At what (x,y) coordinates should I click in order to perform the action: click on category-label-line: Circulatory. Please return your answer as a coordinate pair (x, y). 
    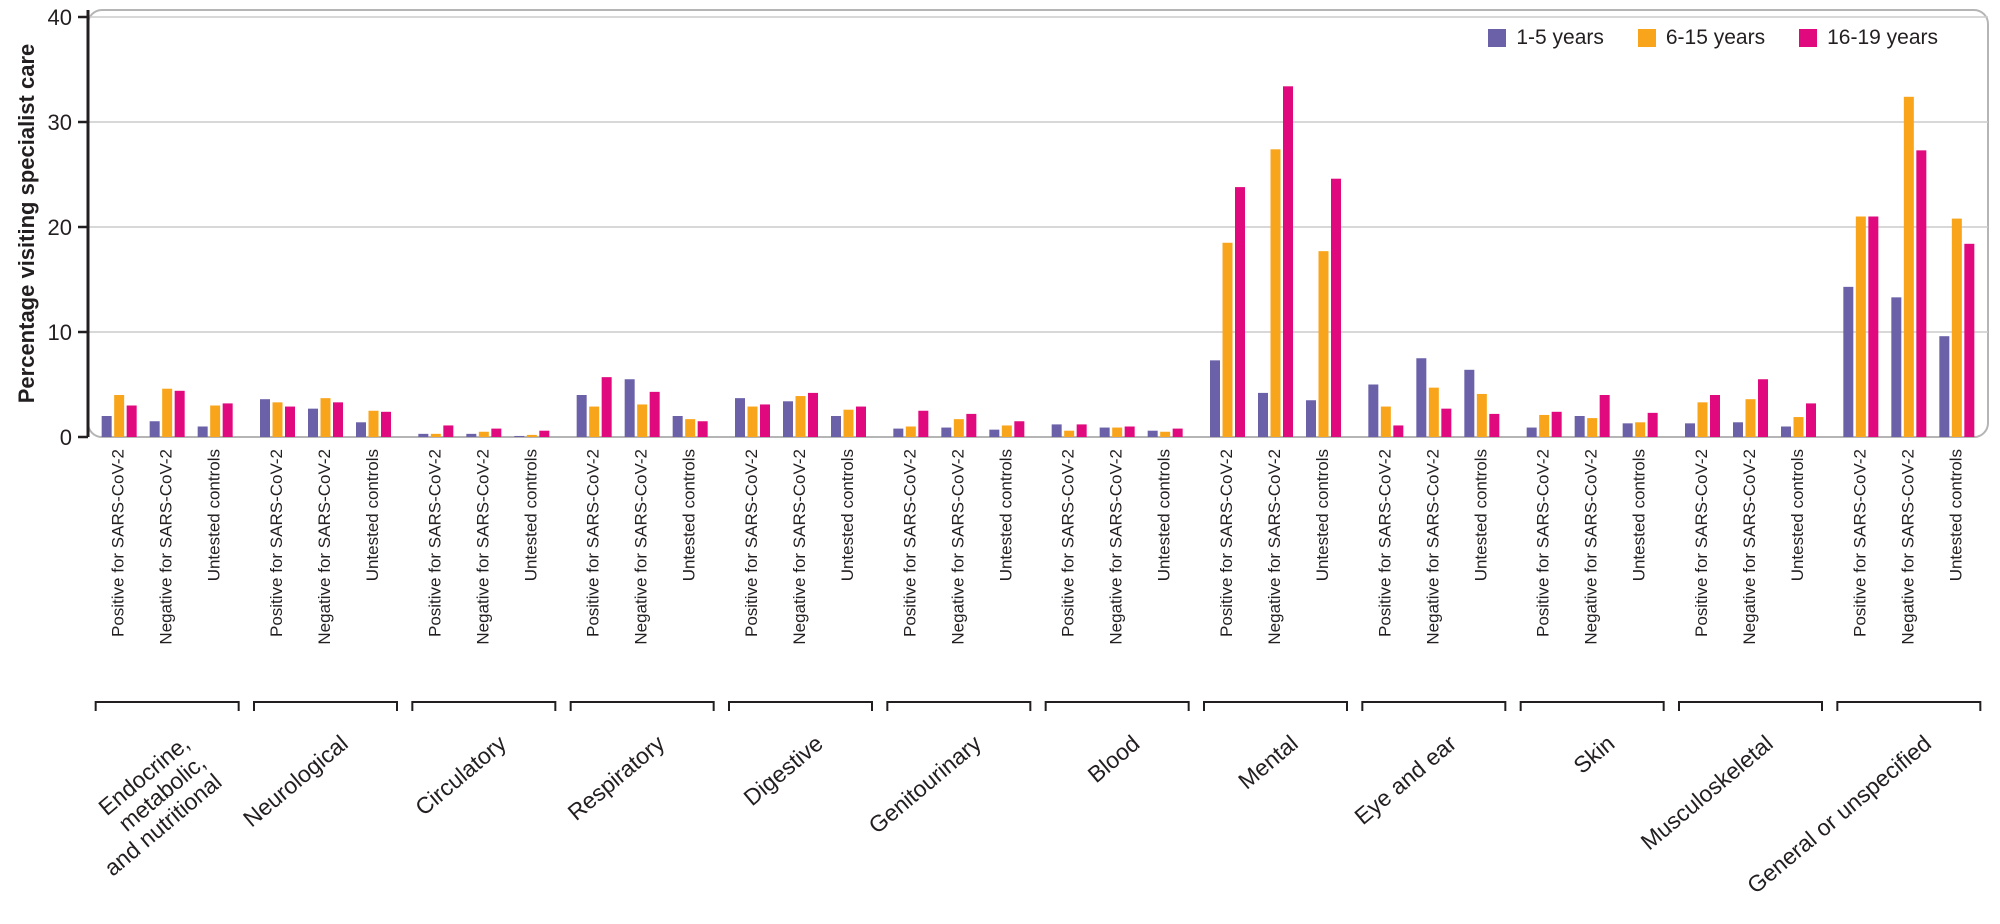
    Looking at the image, I should click on (460, 775).